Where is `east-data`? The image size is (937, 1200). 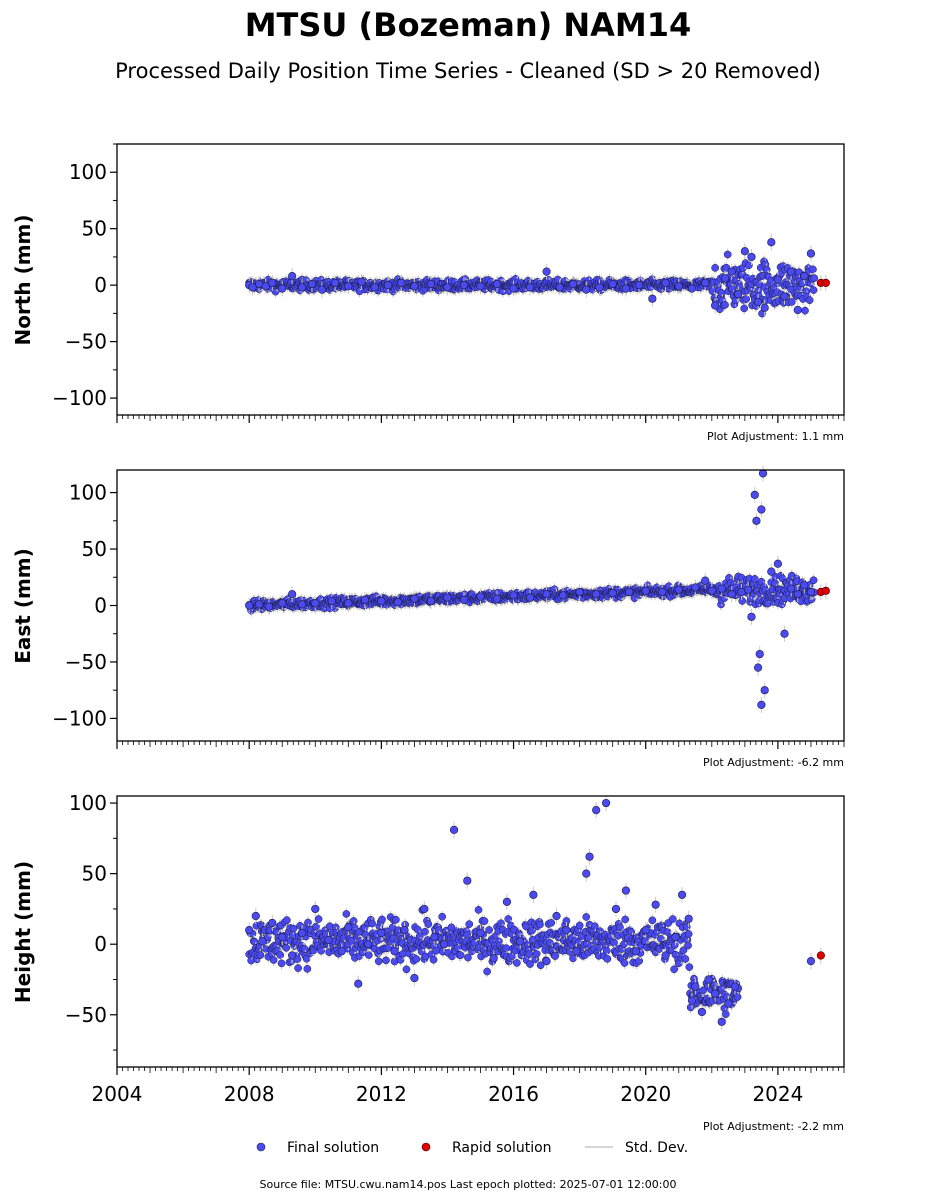
east-data is located at coordinates (537, 589).